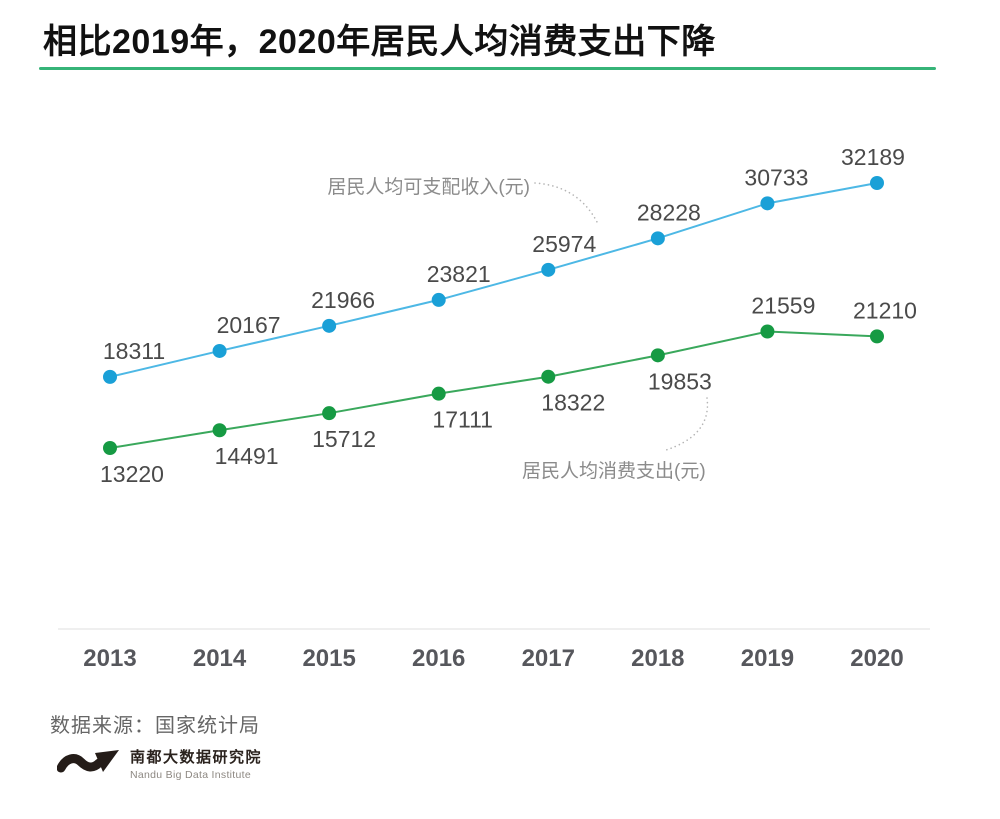 The width and height of the screenshot is (1000, 819). I want to click on expense-value-label: 21559, so click(783, 306).